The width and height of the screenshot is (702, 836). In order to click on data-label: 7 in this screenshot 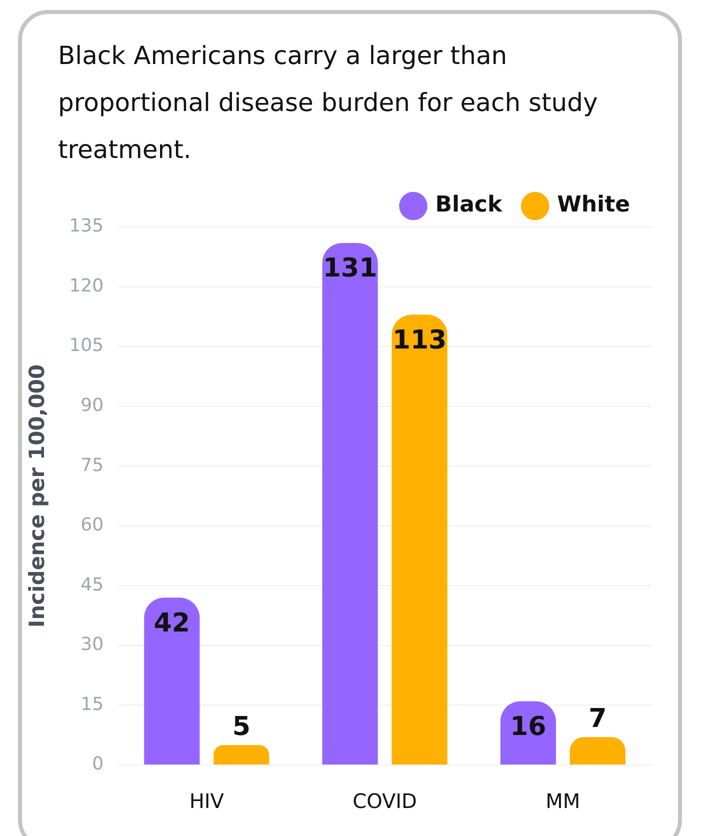, I will do `click(597, 719)`.